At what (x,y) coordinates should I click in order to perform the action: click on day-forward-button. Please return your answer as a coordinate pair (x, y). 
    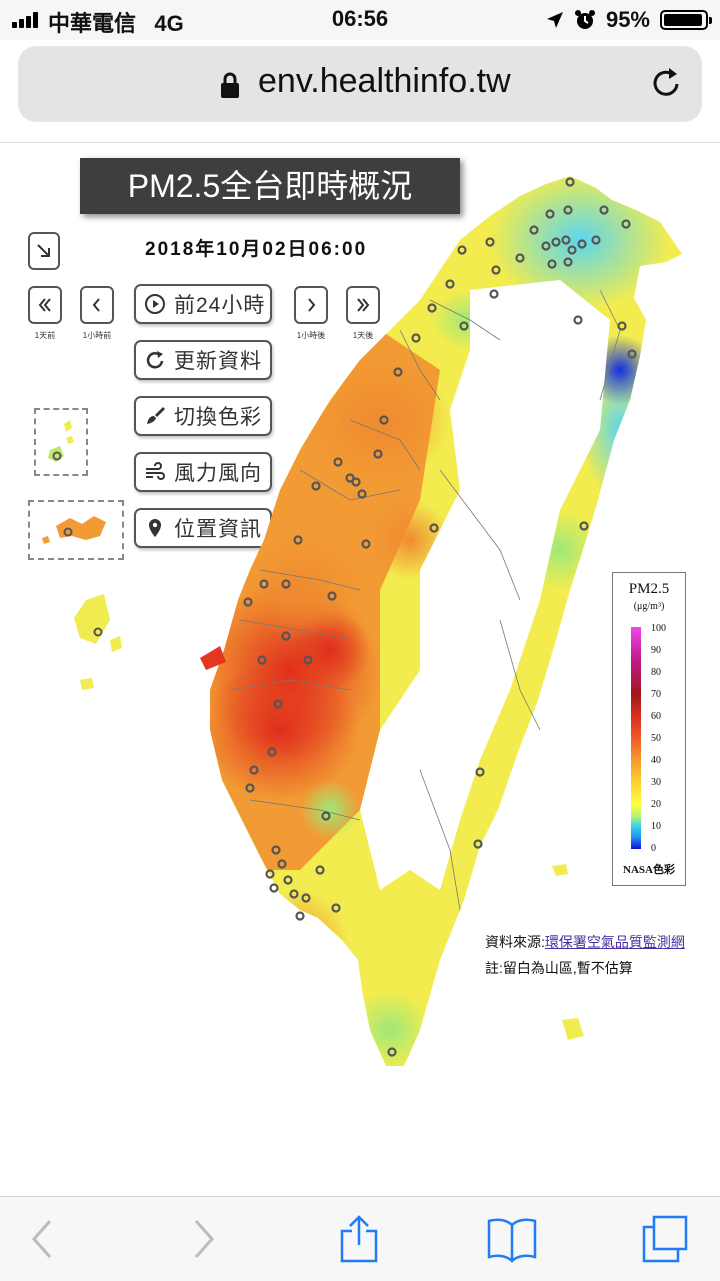
    Looking at the image, I should click on (363, 305).